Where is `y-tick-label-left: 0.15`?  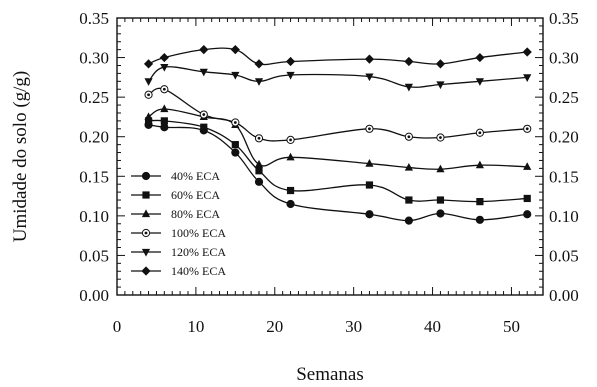
y-tick-label-left: 0.15 is located at coordinates (94, 176).